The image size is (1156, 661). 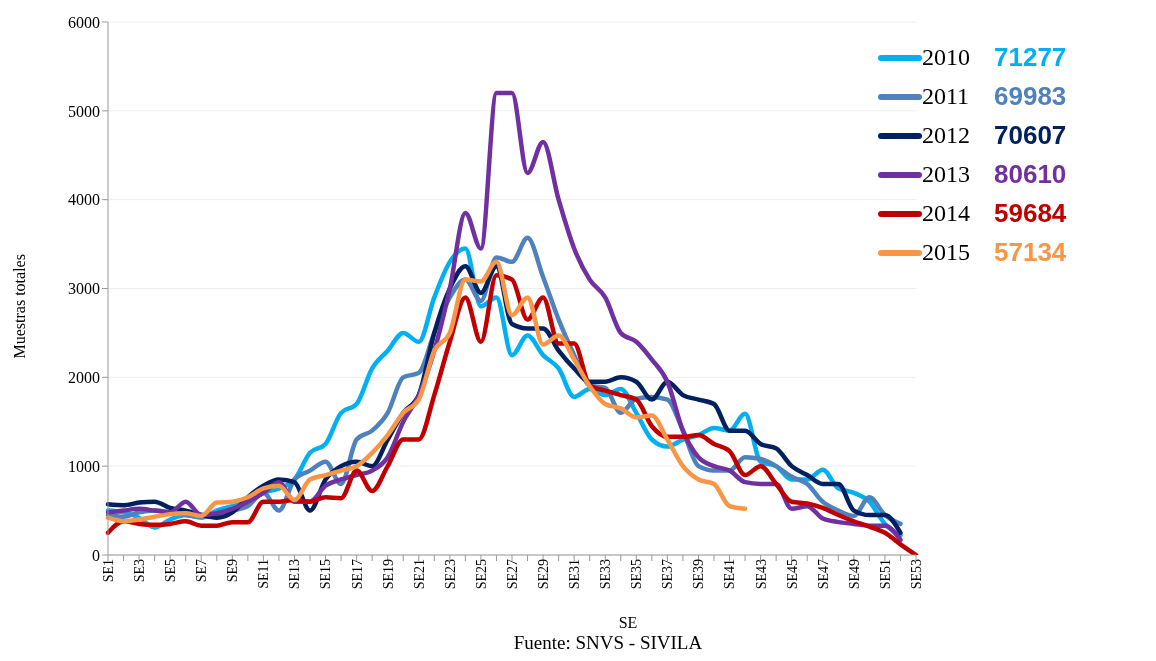 What do you see at coordinates (84, 466) in the screenshot?
I see `y-tick-label: 1000` at bounding box center [84, 466].